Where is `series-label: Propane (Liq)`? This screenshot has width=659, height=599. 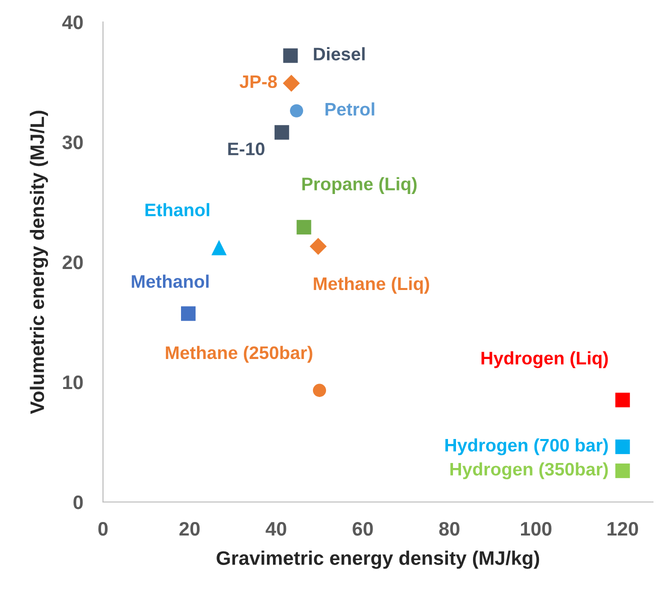 series-label: Propane (Liq) is located at coordinates (359, 185).